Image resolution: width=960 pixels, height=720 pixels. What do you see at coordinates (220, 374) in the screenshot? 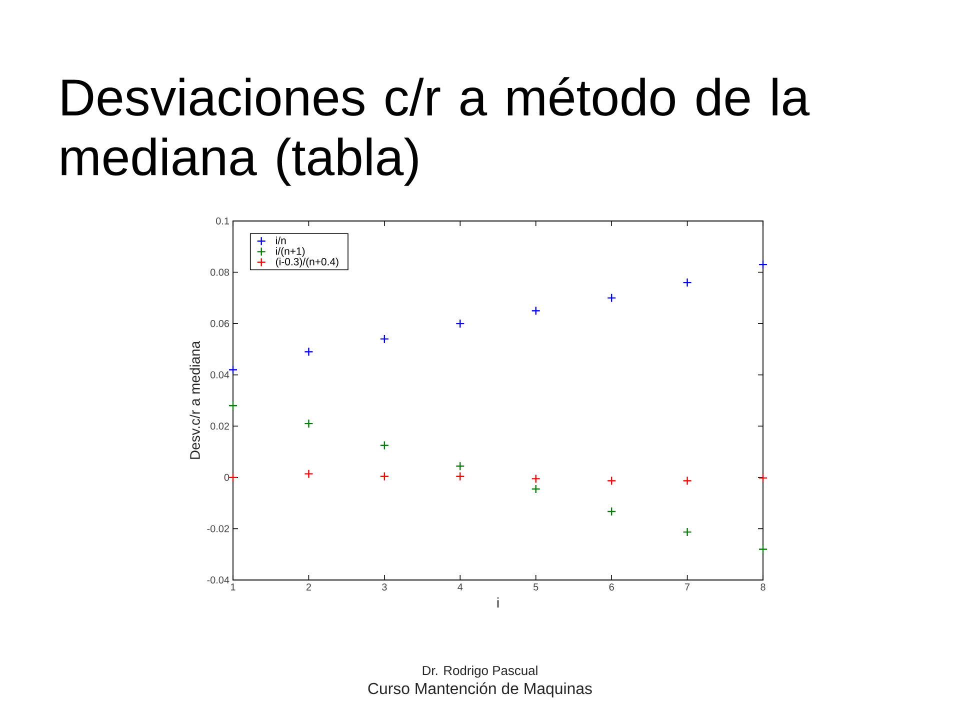
I see `y-tick-label: 0.04` at bounding box center [220, 374].